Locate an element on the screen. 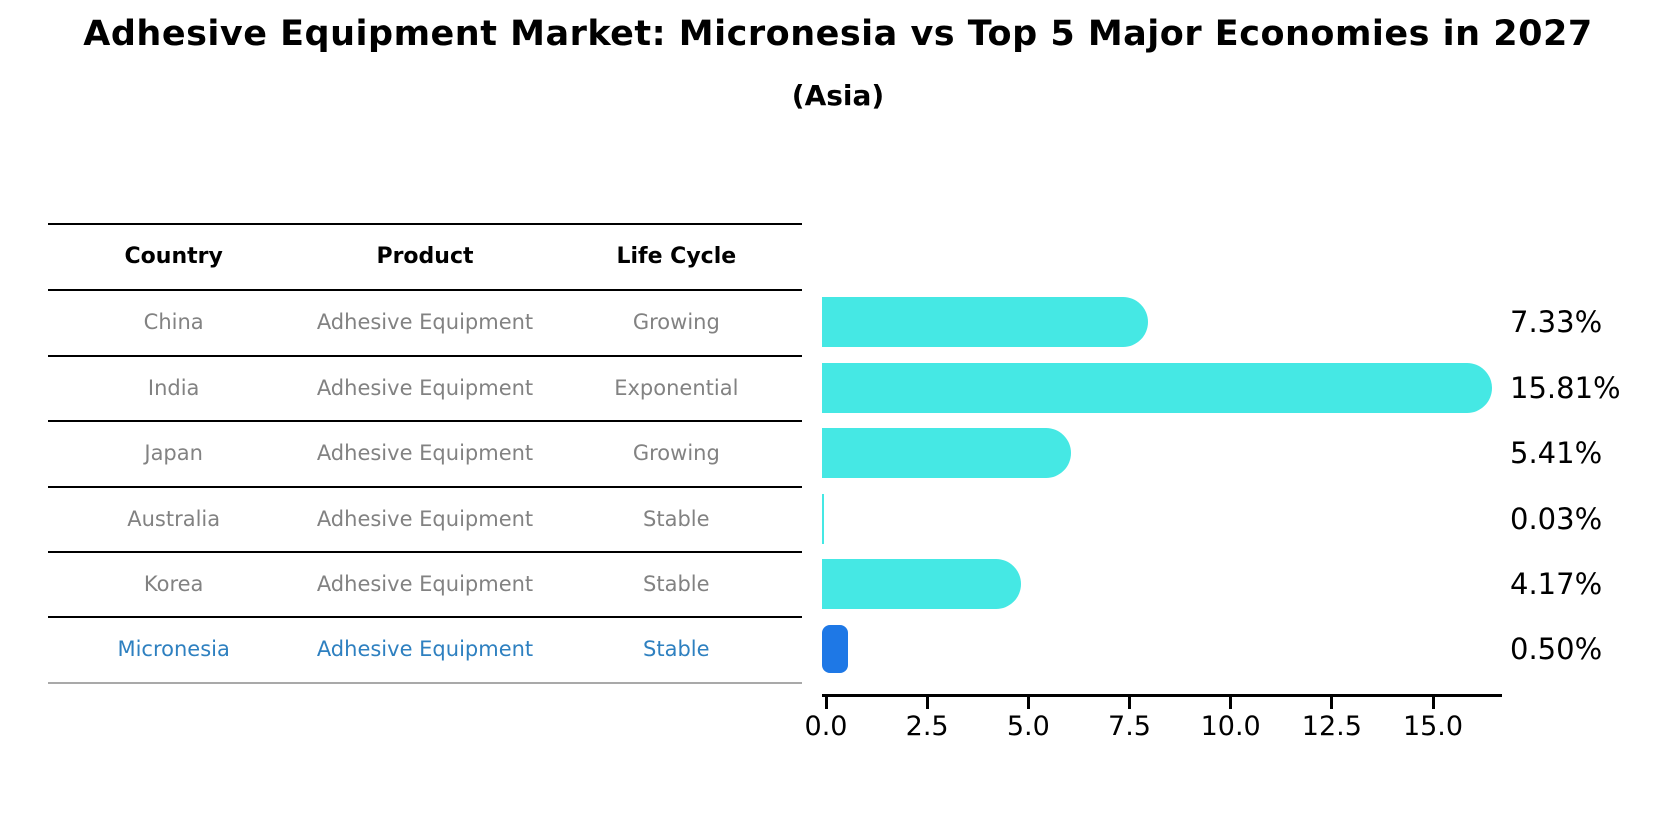 The height and width of the screenshot is (823, 1676). column-header: Product is located at coordinates (425, 256).